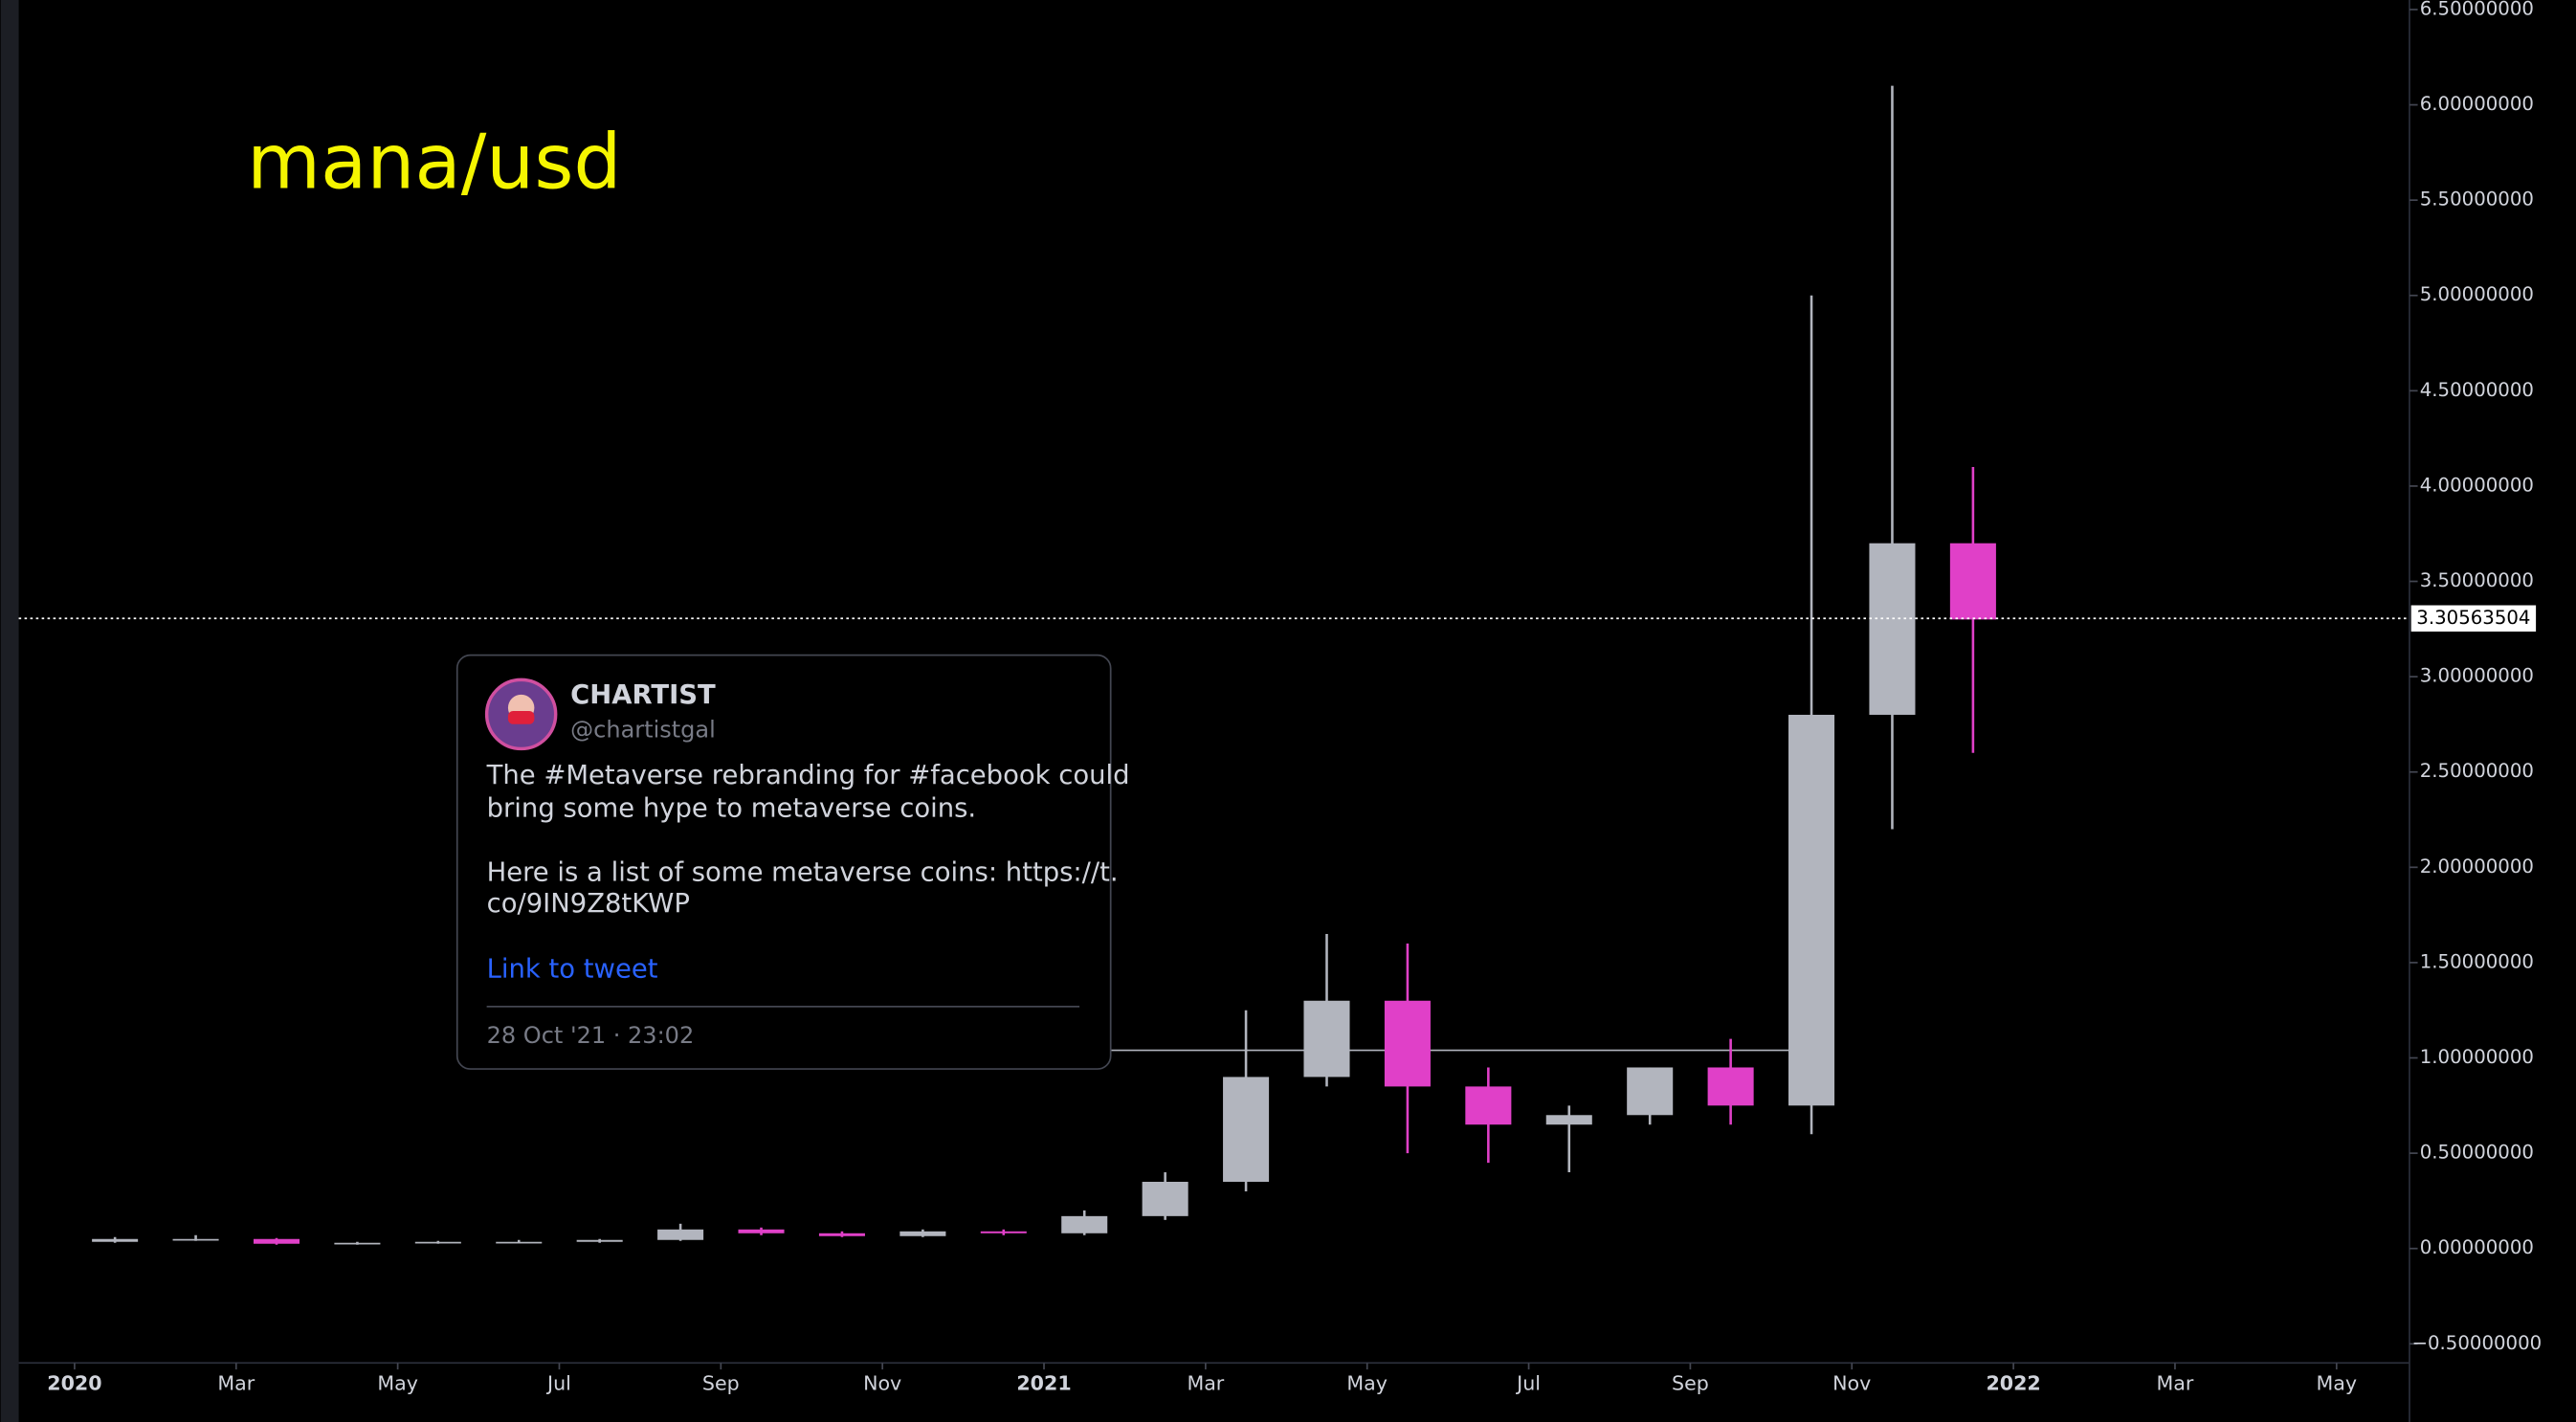 The width and height of the screenshot is (2576, 1422). Describe the element at coordinates (2477, 676) in the screenshot. I see `y-tick-label: 3.00000000` at that location.